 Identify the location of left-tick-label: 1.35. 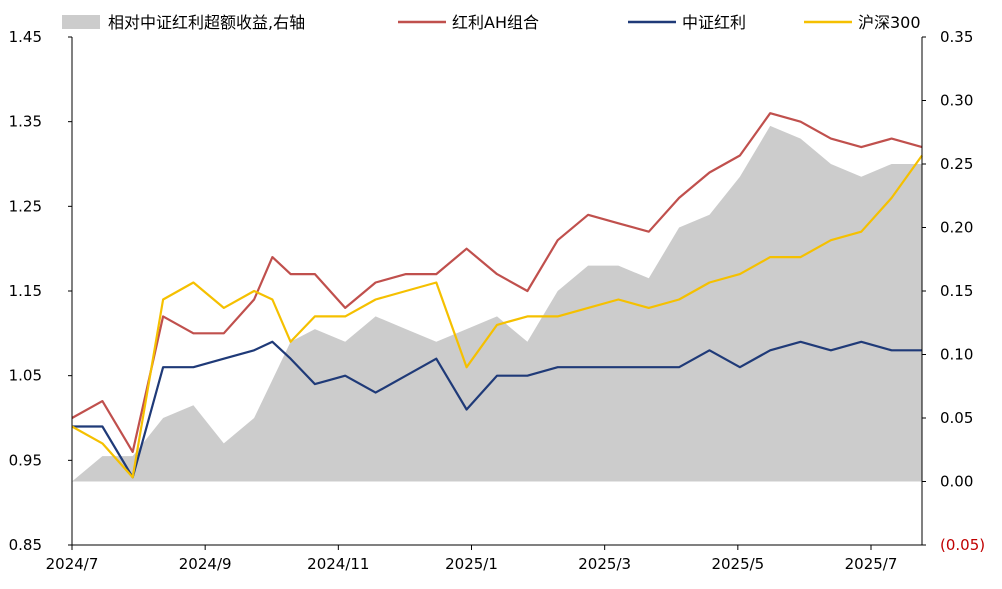
(25, 122).